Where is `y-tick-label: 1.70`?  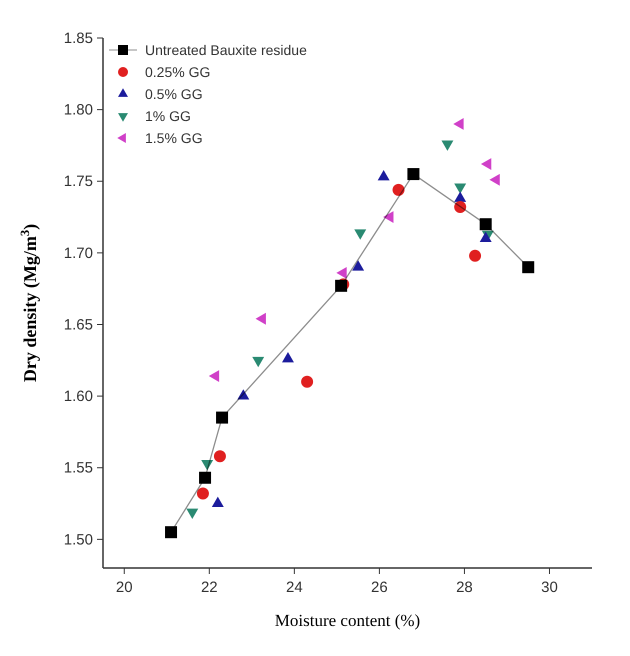
y-tick-label: 1.70 is located at coordinates (78, 253).